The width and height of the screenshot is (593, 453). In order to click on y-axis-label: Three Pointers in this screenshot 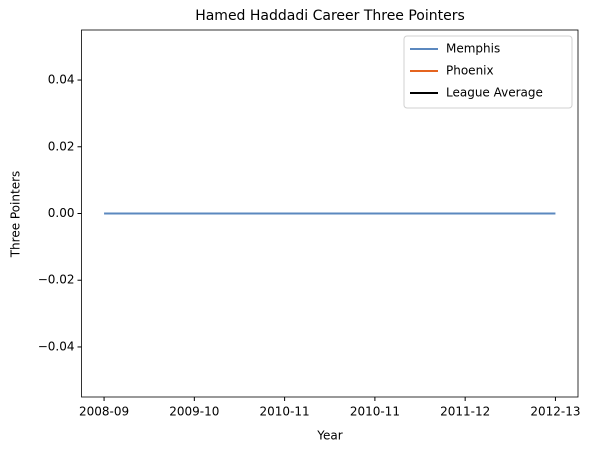, I will do `click(16, 215)`.